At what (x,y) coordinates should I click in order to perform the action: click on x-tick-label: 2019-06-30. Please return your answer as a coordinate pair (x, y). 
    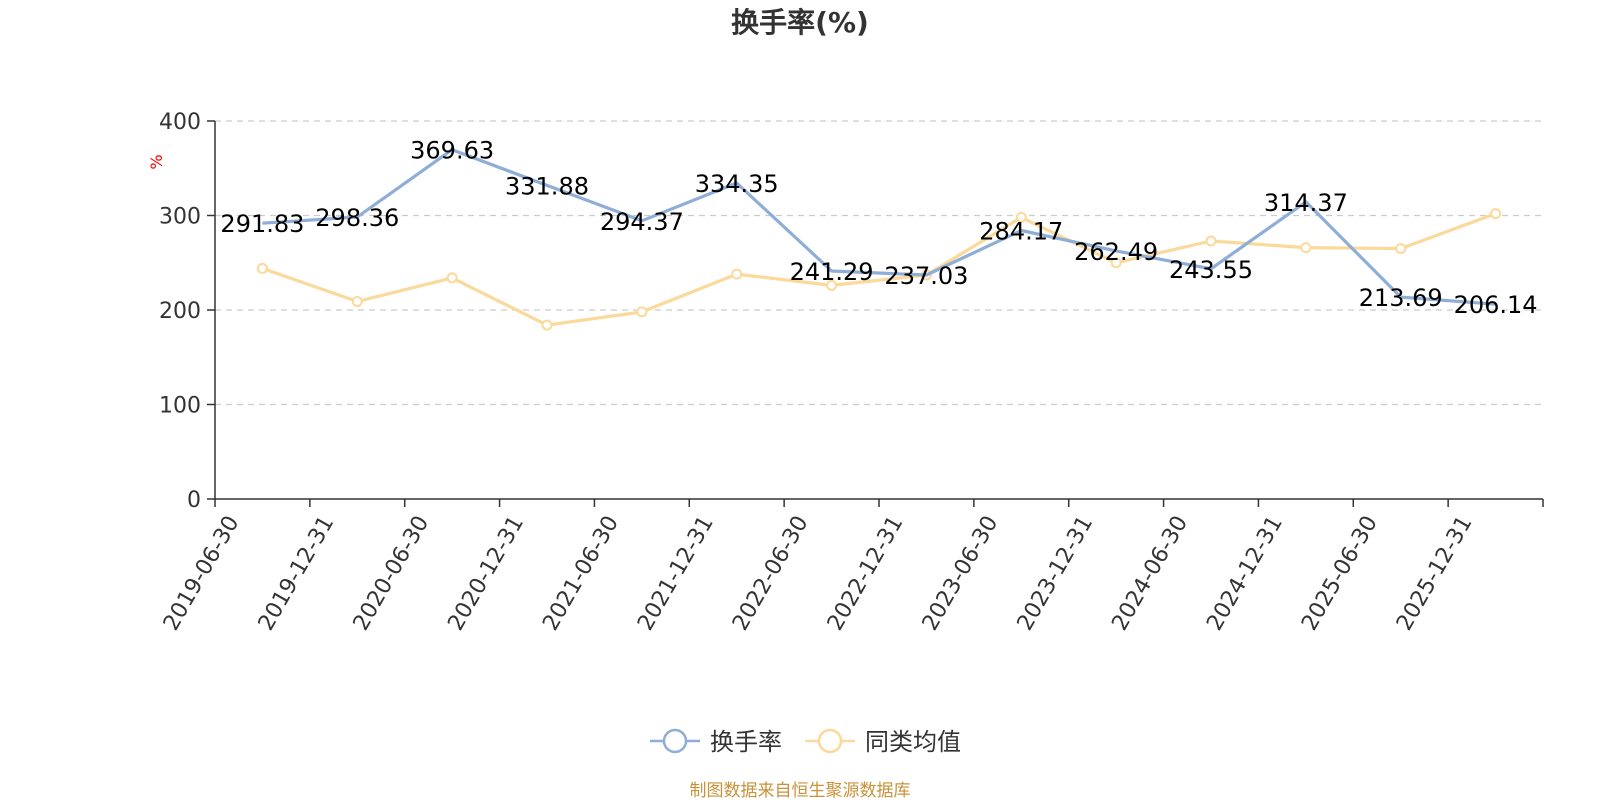
    Looking at the image, I should click on (202, 573).